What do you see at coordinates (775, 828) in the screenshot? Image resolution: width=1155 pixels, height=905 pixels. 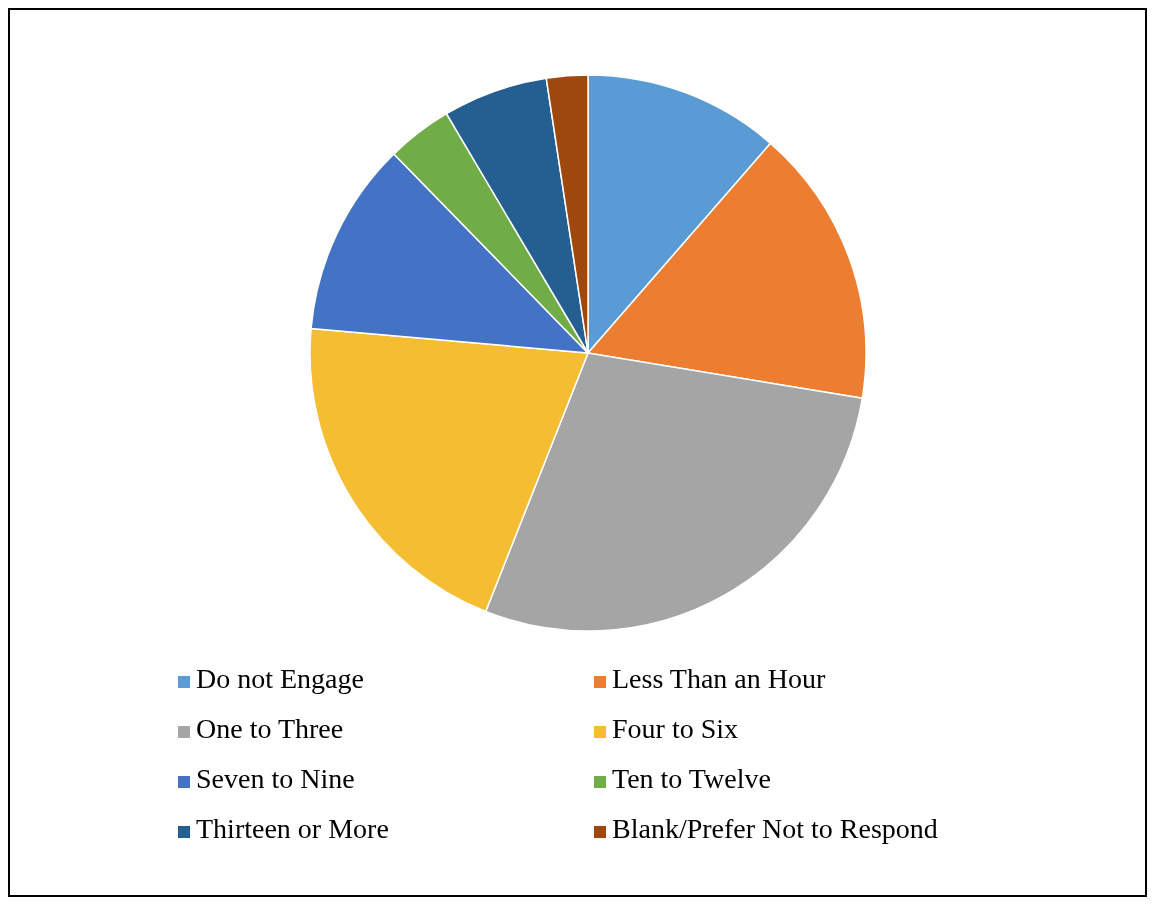 I see `legend-label: Blank/Prefer Not to Respond` at bounding box center [775, 828].